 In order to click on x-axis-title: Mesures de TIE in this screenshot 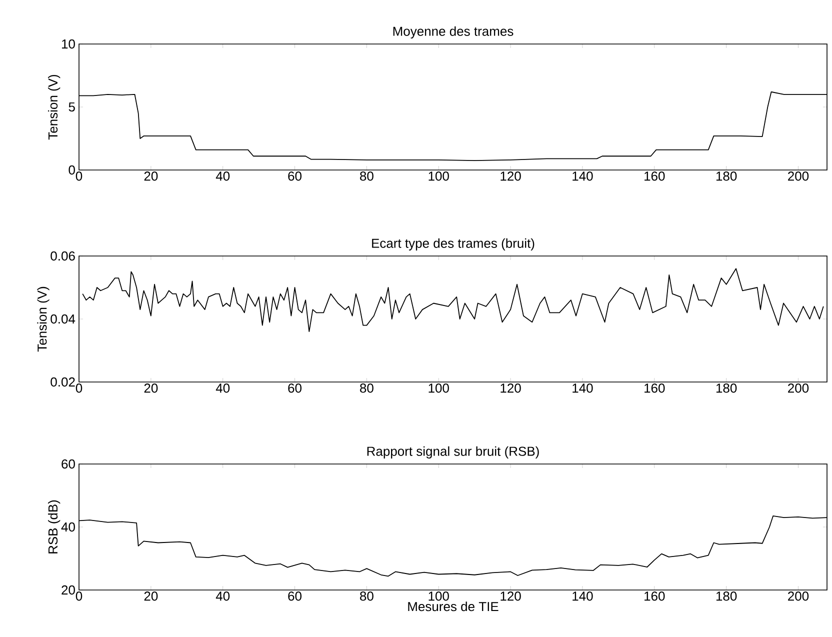, I will do `click(453, 607)`.